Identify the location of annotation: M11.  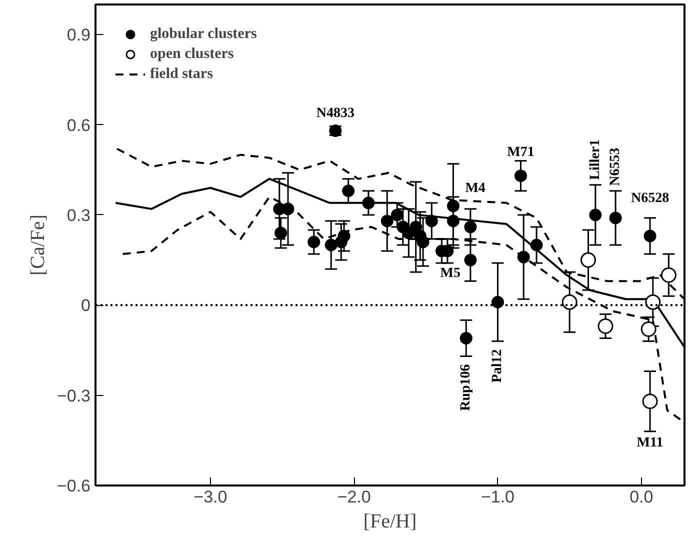
(650, 442).